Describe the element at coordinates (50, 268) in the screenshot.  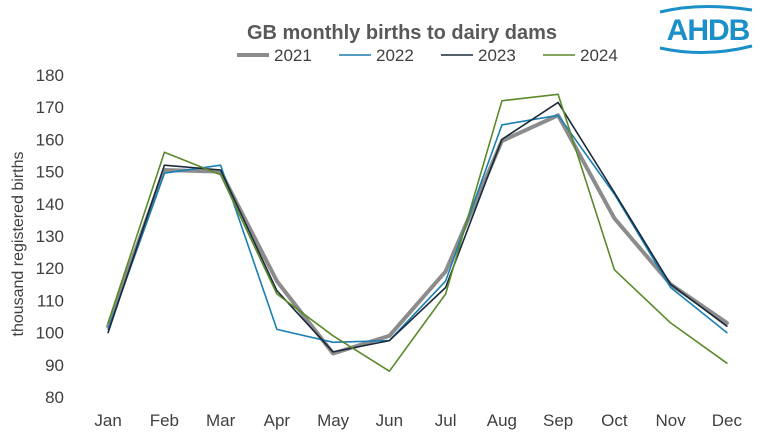
I see `y-tick-label: 120` at that location.